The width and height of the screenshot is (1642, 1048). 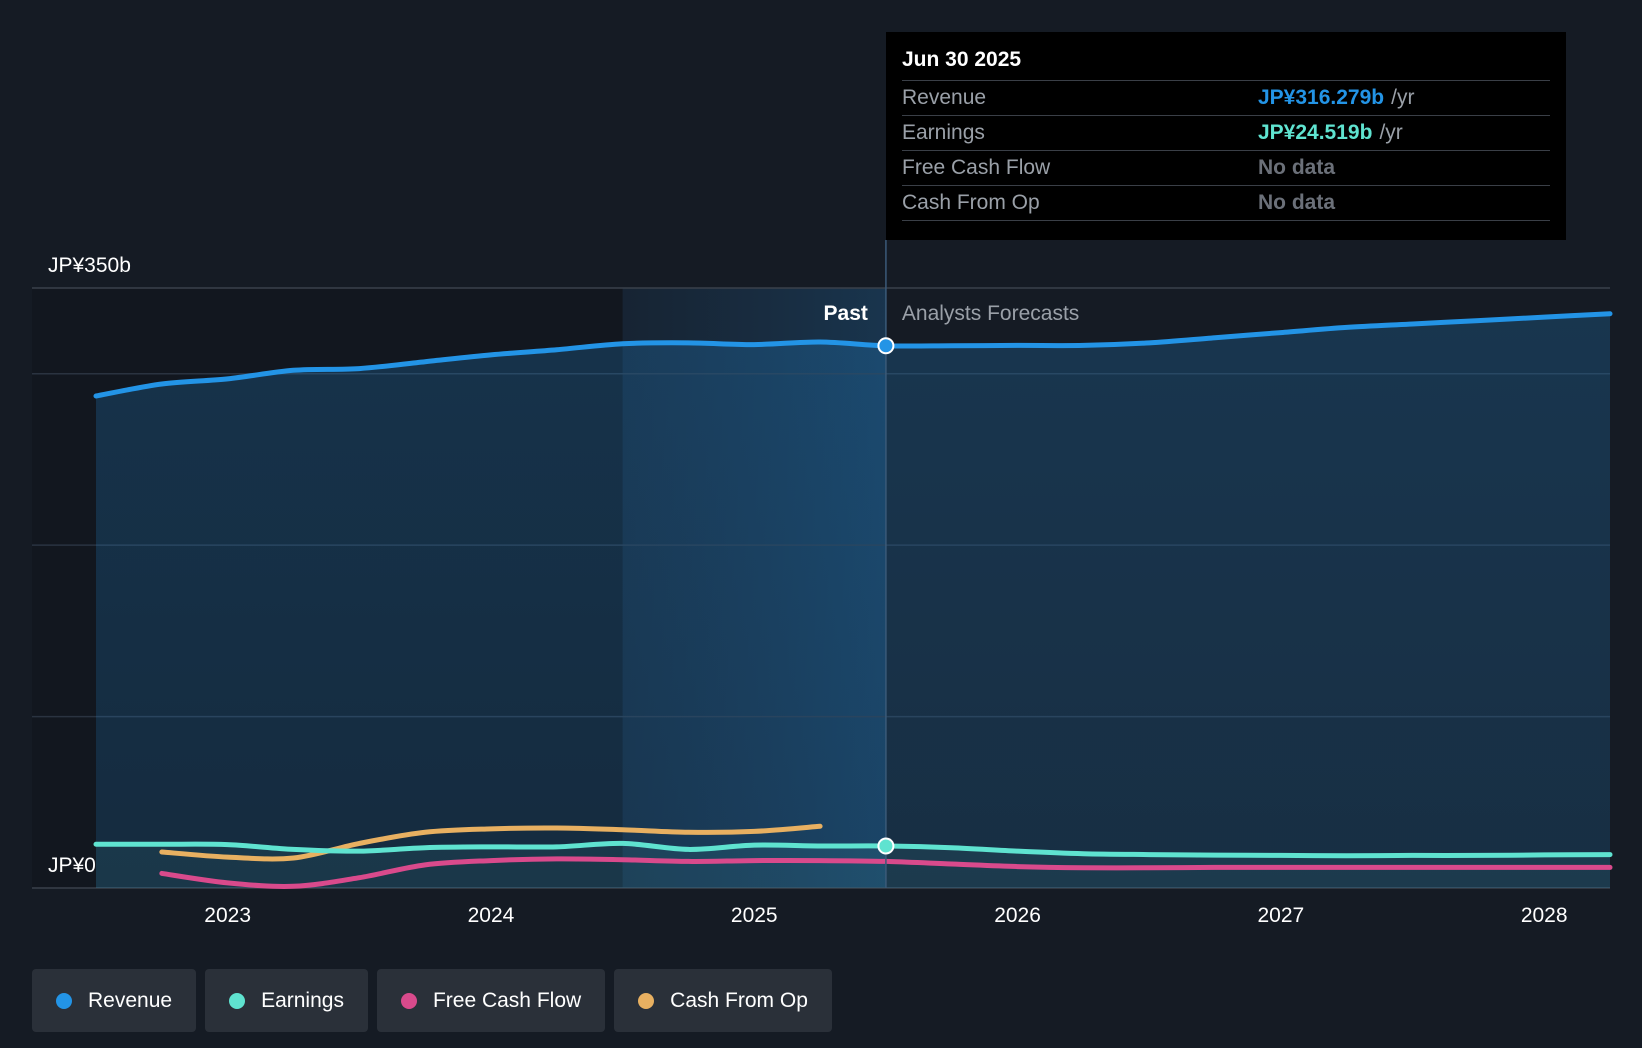 I want to click on legend-item-free-cash-flow: Free Cash Flow, so click(x=491, y=1000).